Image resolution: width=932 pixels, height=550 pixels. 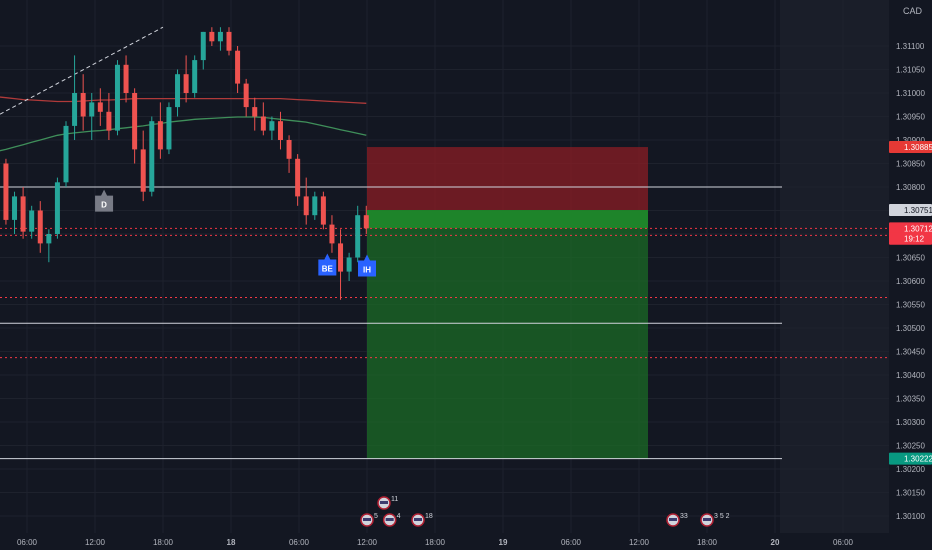 I want to click on signal-marker: D, so click(x=104, y=200).